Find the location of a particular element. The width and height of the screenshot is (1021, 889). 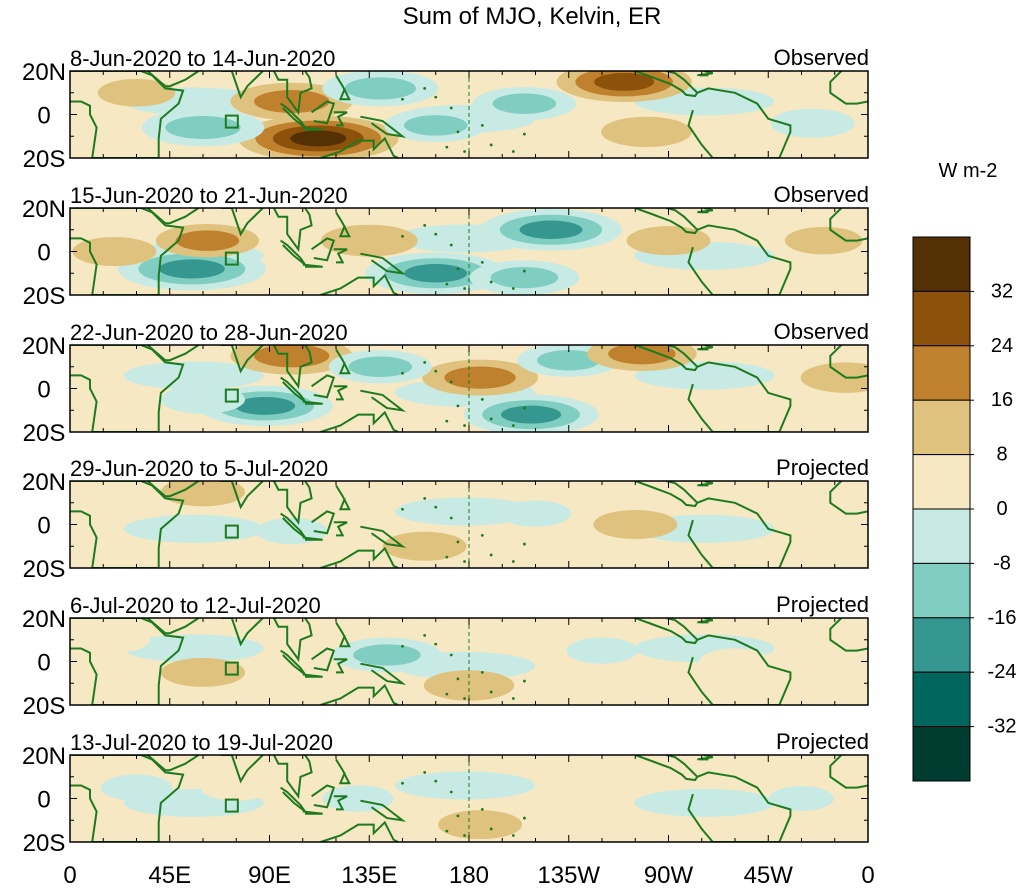

colorbar-label: 24 is located at coordinates (1002, 346).